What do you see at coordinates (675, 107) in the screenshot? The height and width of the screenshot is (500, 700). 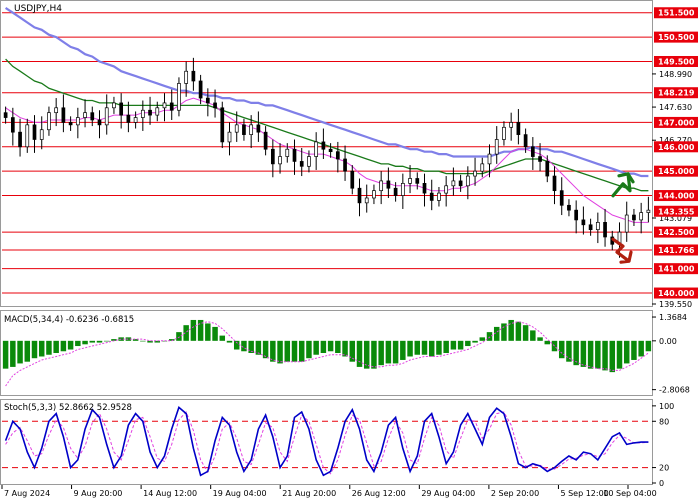 I see `price-tick-label: 147.630` at bounding box center [675, 107].